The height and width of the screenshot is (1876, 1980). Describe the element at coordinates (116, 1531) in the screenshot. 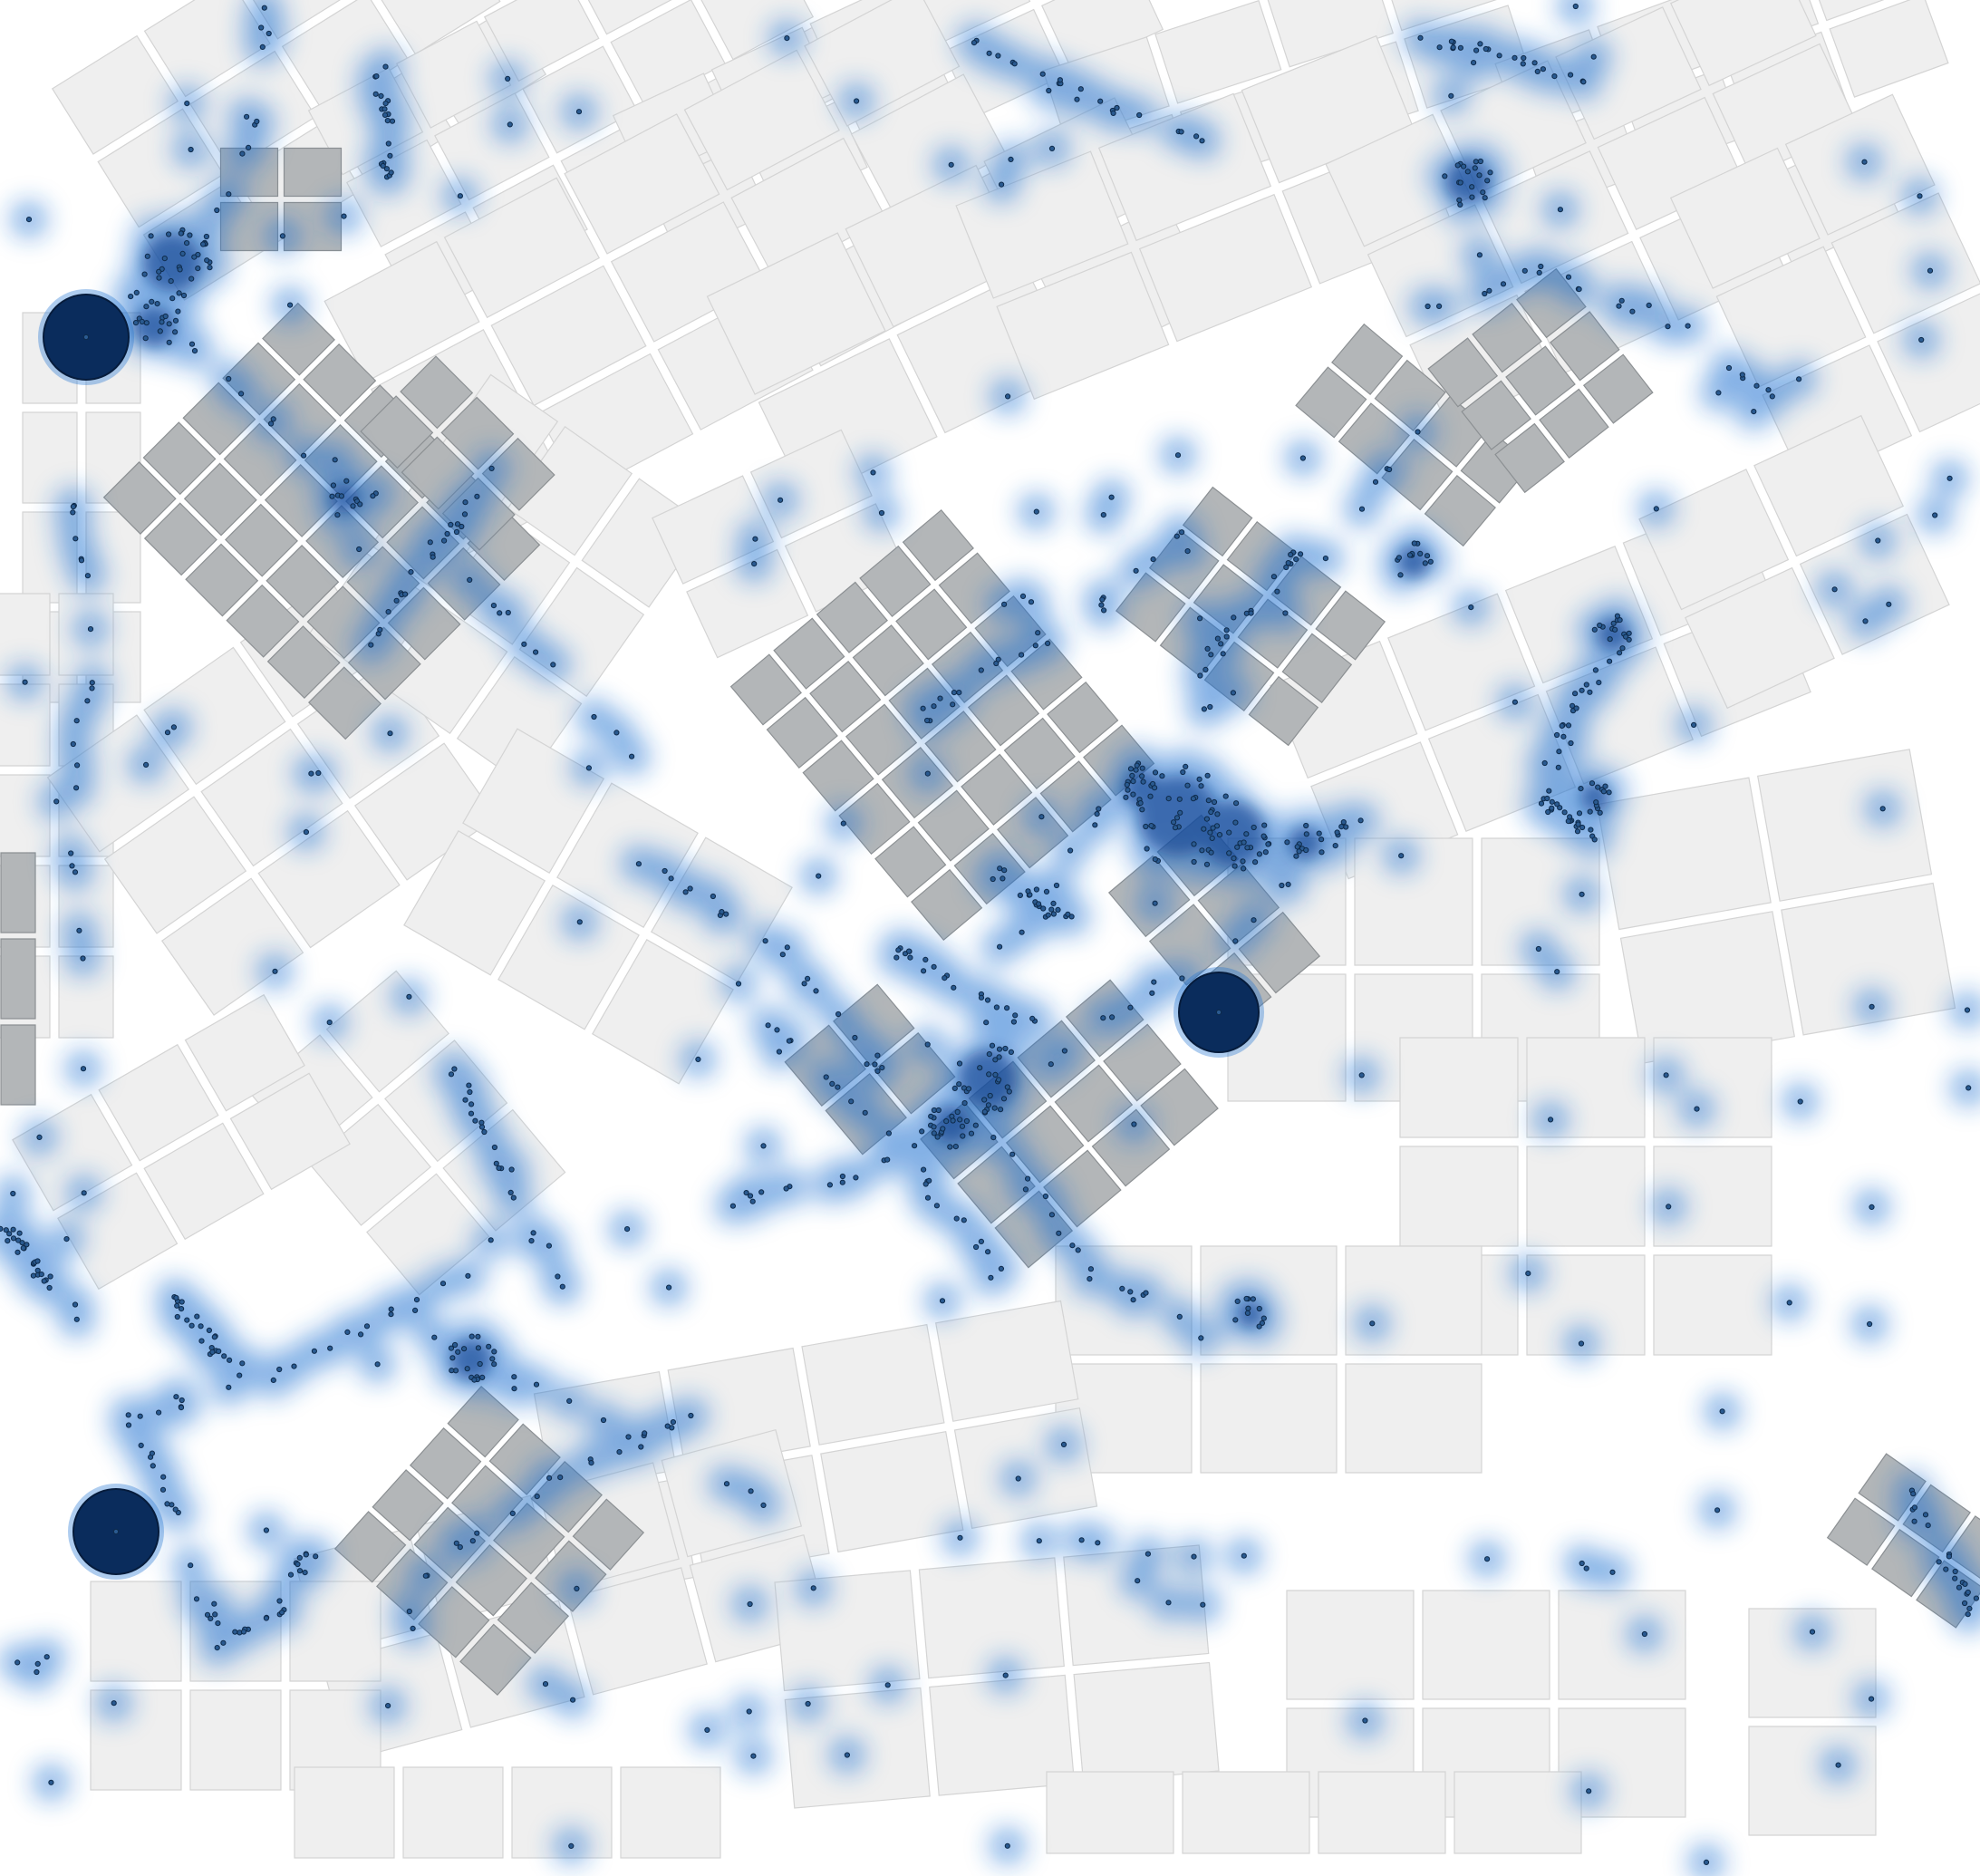

I see `large-circle-center-point` at that location.